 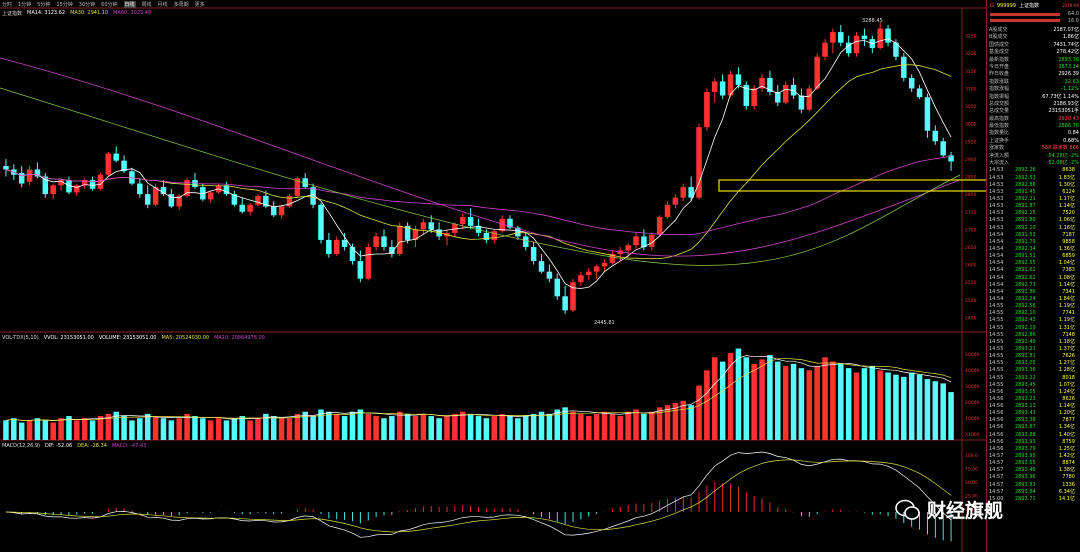 I want to click on stat-row: 涨家数 588 跌家数 866, so click(x=1033, y=148).